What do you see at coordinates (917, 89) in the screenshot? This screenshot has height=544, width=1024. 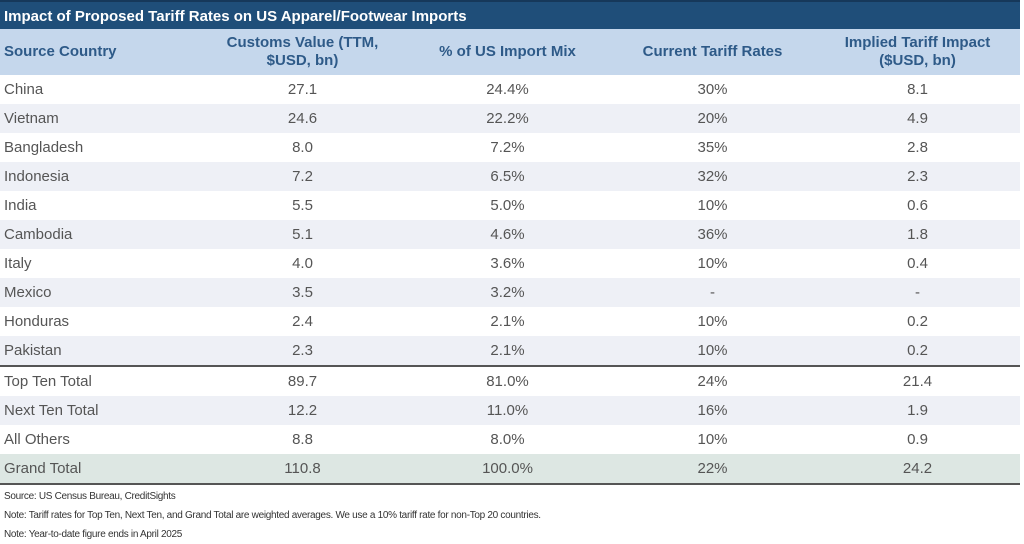 I see `implied-impact-cell: 8.1` at bounding box center [917, 89].